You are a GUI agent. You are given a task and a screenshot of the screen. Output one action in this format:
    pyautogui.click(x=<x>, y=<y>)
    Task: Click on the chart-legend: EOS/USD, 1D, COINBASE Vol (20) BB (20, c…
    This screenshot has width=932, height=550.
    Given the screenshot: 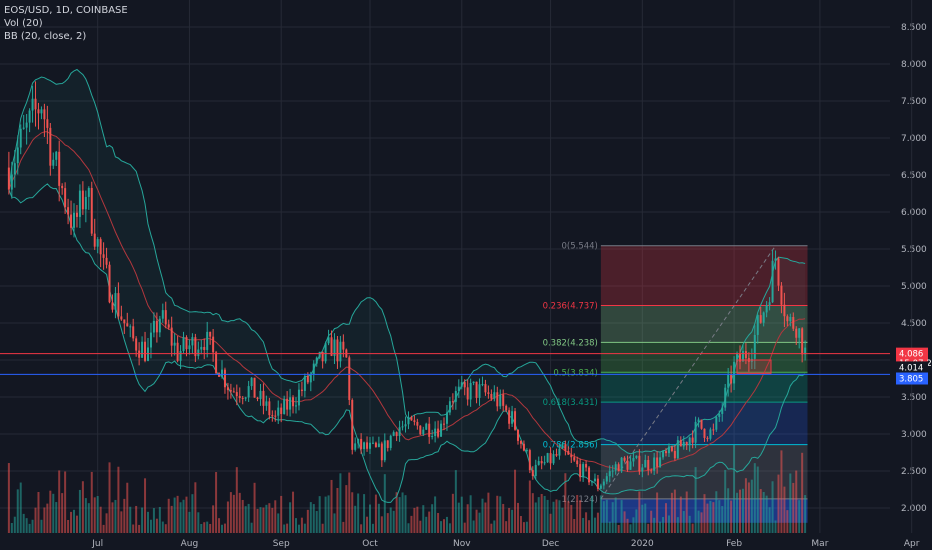 What is the action you would take?
    pyautogui.click(x=66, y=23)
    